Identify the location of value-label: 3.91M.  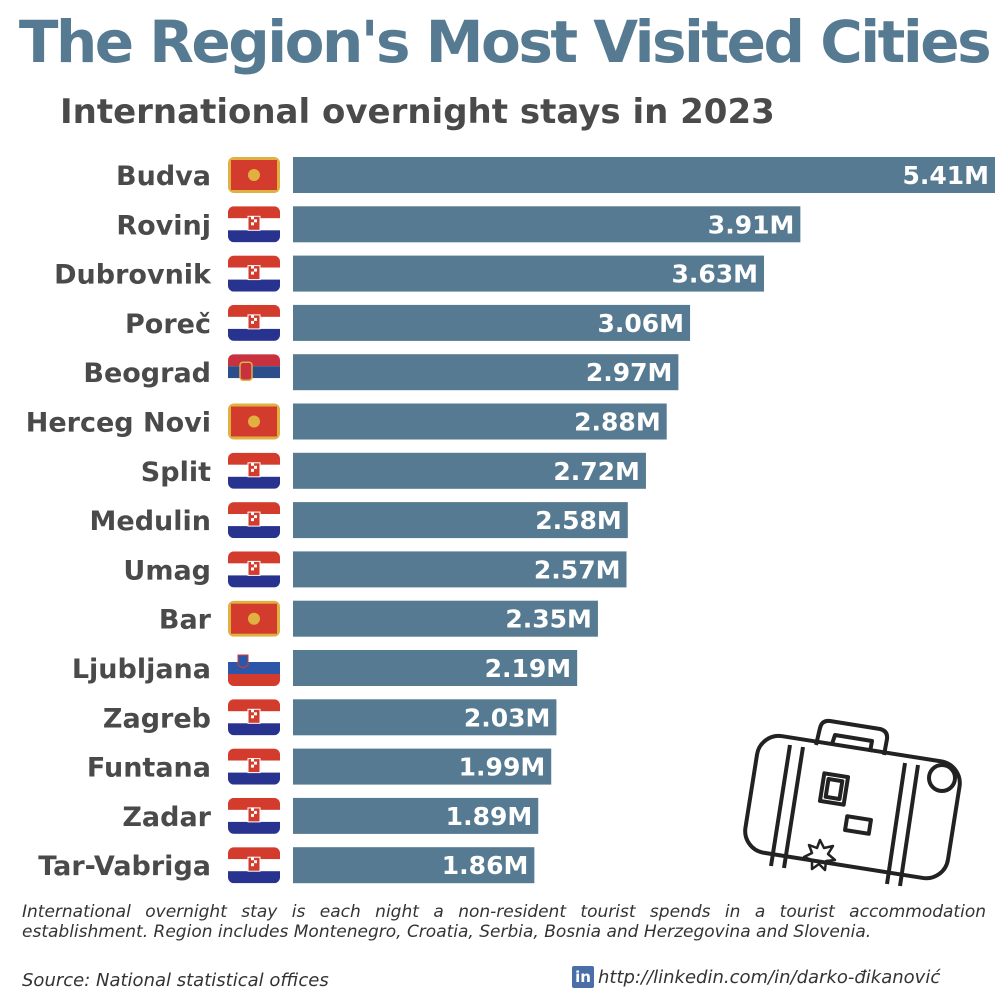
(751, 224).